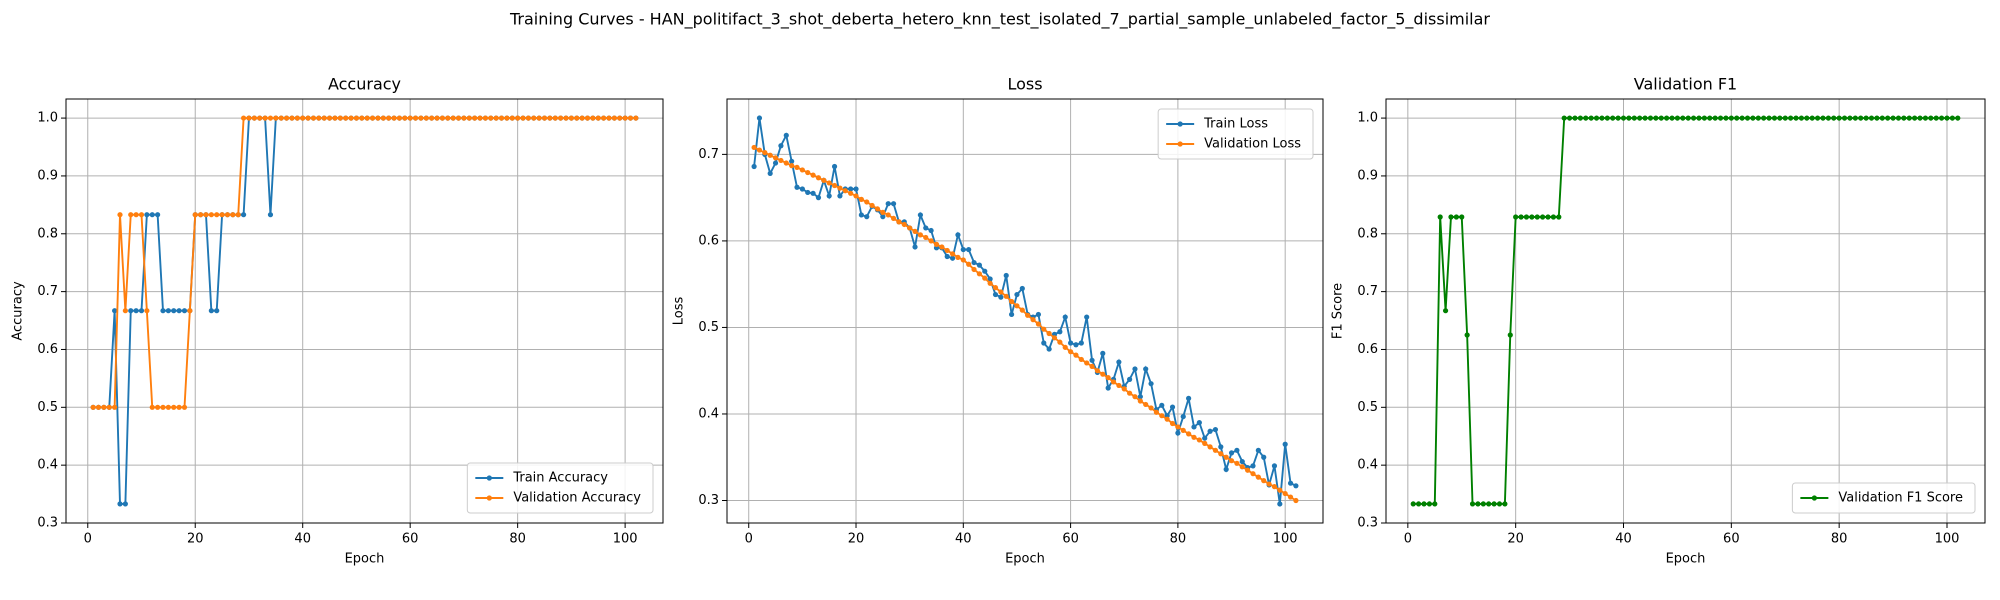 The width and height of the screenshot is (2000, 600). What do you see at coordinates (577, 498) in the screenshot?
I see `legend-label: Validation Accuracy` at bounding box center [577, 498].